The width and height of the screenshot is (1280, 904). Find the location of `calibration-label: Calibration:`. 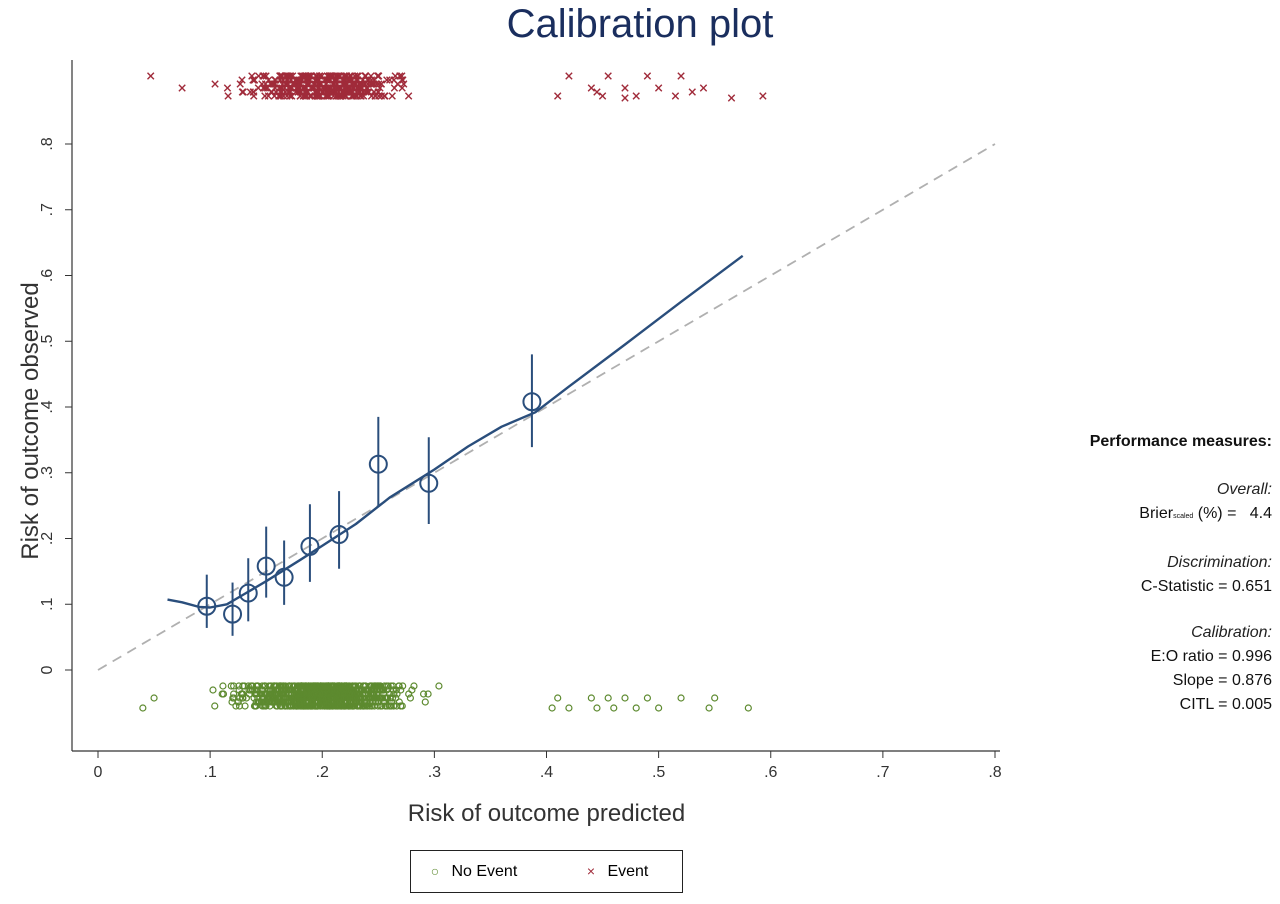

calibration-label: Calibration: is located at coordinates (1231, 632).